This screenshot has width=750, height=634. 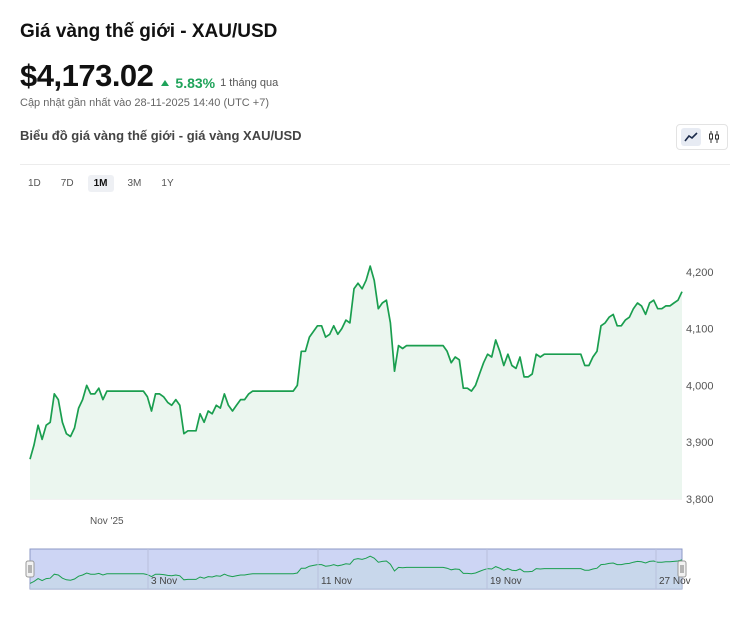 I want to click on y-tick-label: 4,100, so click(x=700, y=330).